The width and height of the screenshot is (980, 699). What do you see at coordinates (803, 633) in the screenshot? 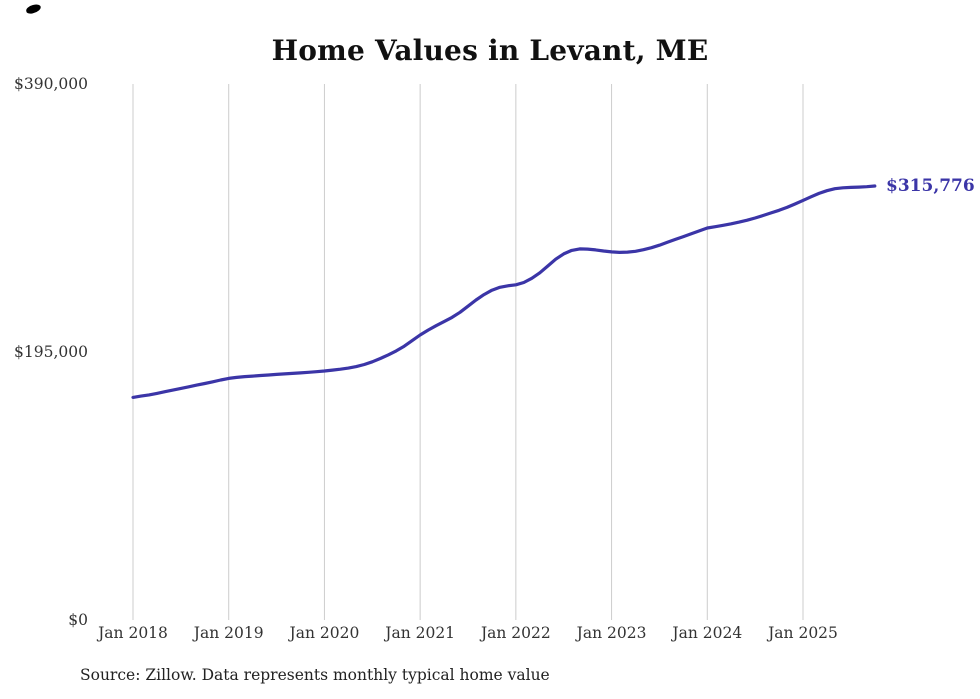
I see `x-tick-label: Jan 2025` at bounding box center [803, 633].